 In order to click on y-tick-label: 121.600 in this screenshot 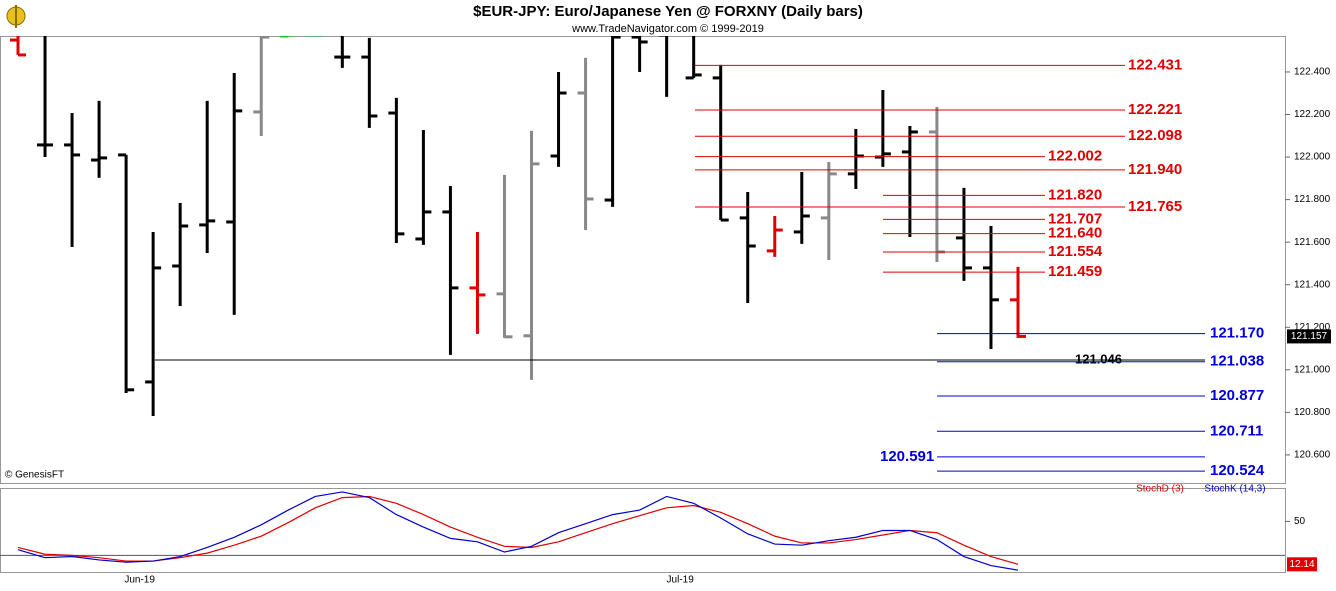, I will do `click(1312, 242)`.